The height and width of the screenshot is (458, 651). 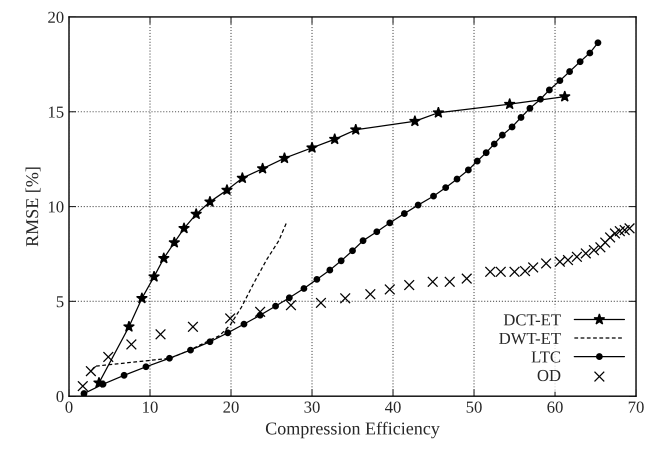 What do you see at coordinates (393, 407) in the screenshot?
I see `x-tick-label: 40` at bounding box center [393, 407].